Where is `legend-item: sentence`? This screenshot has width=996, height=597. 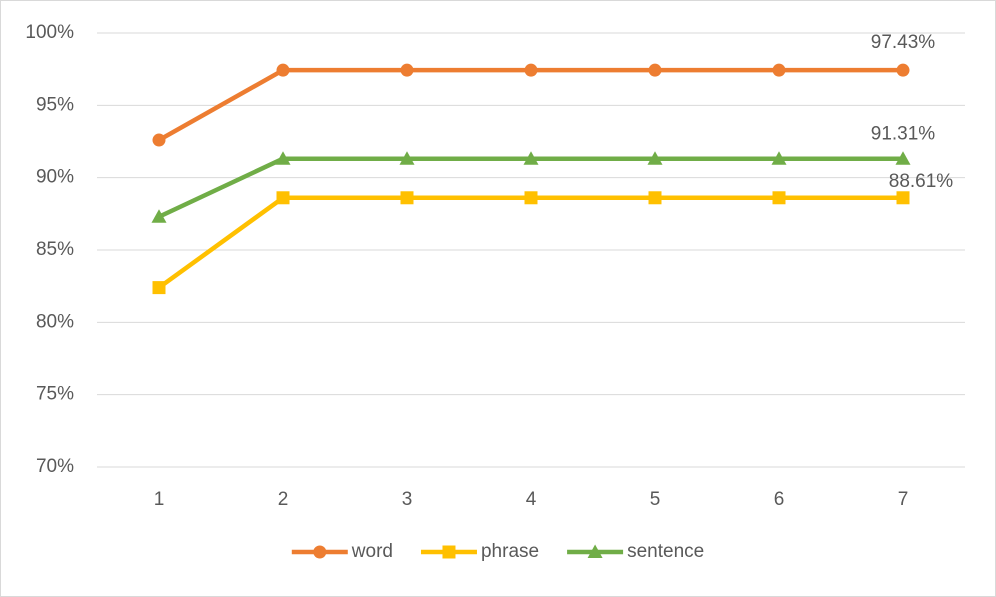 legend-item: sentence is located at coordinates (635, 551).